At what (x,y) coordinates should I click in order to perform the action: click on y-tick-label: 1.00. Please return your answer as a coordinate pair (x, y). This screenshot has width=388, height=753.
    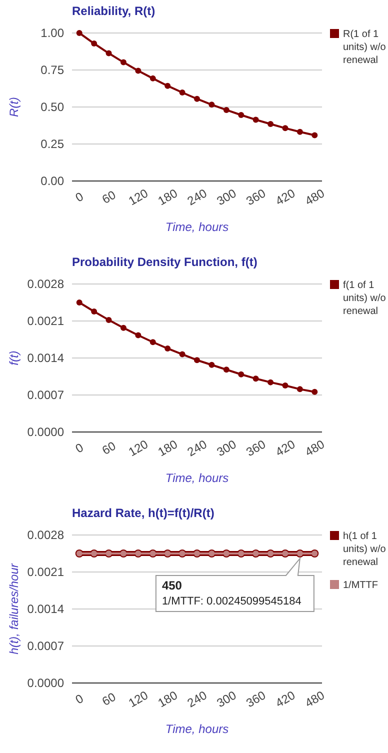
    Looking at the image, I should click on (52, 33).